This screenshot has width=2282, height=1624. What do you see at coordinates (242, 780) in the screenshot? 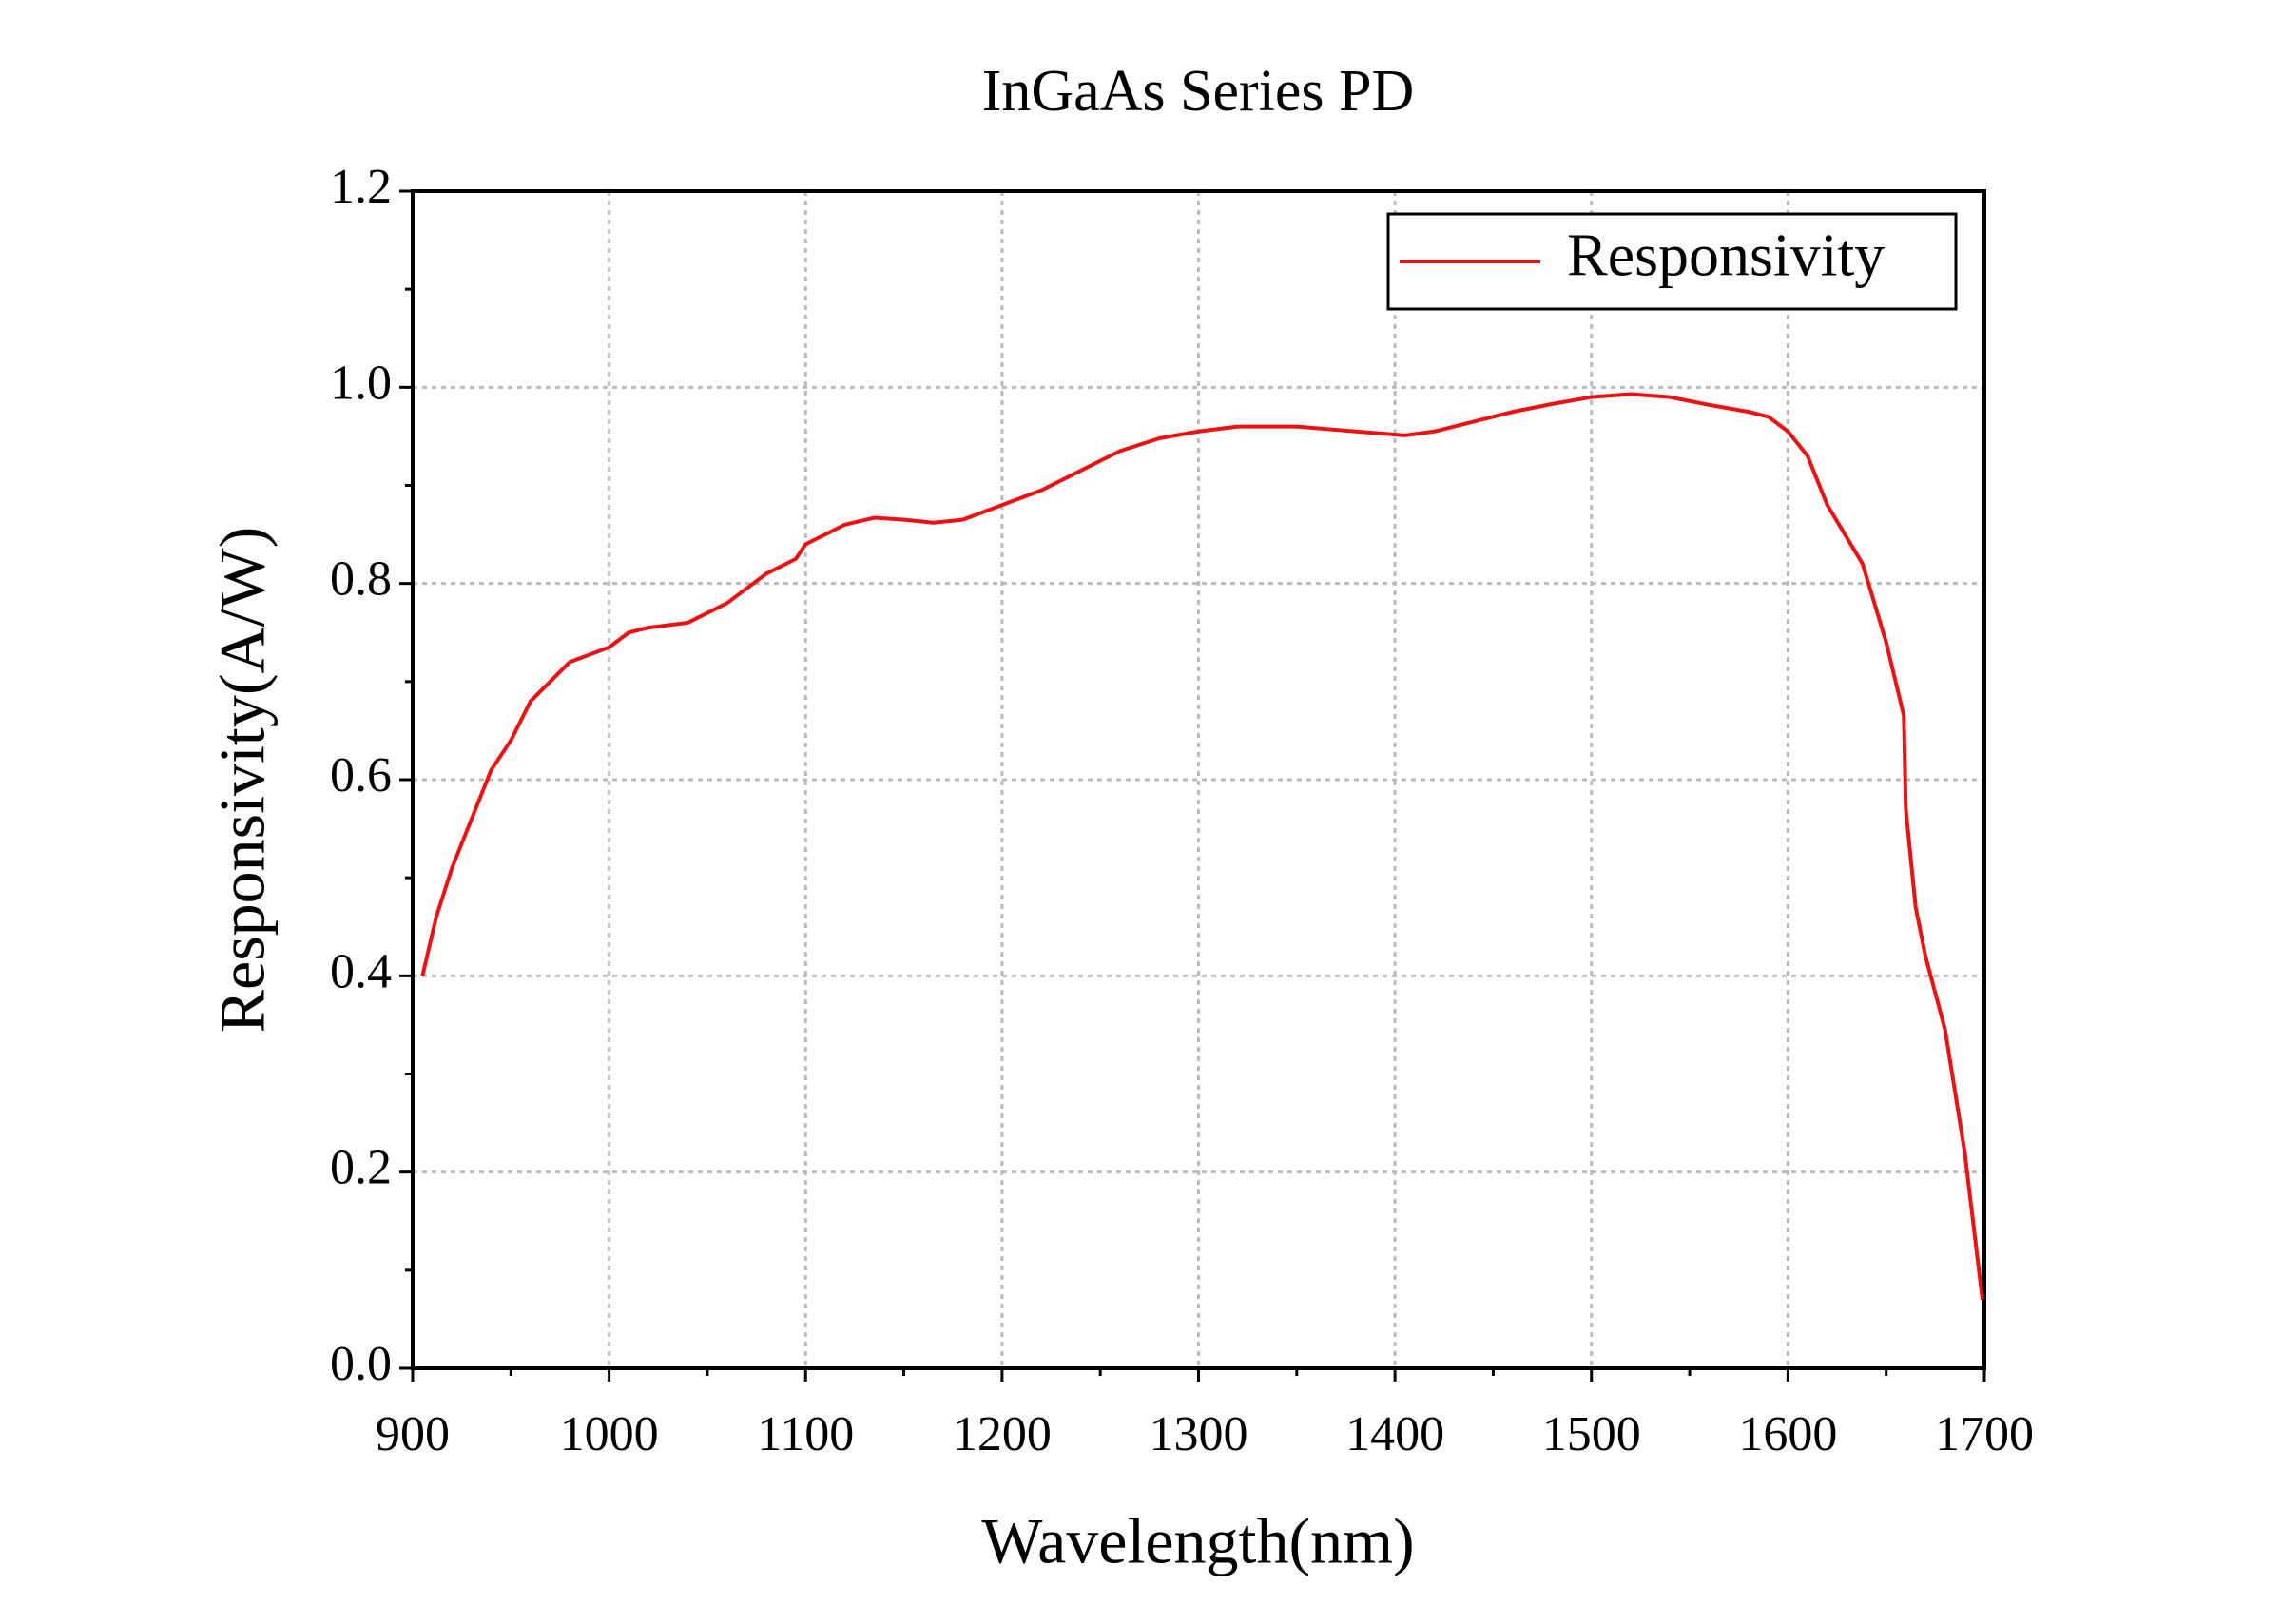
I see `y-axis-label: Responsivity(A/W)` at bounding box center [242, 780].